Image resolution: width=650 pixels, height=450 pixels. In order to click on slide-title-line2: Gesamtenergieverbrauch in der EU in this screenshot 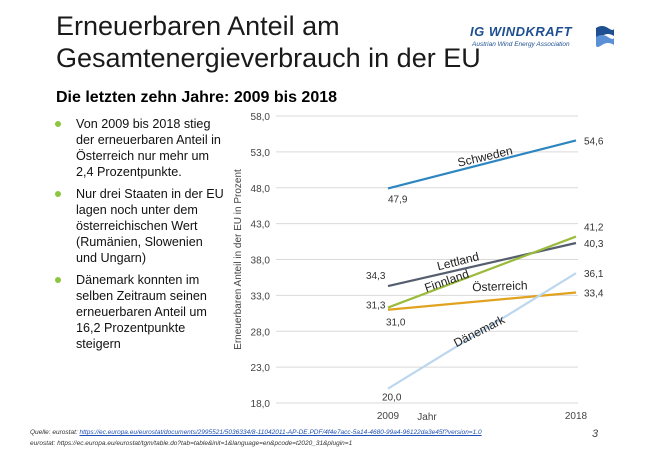, I will do `click(268, 58)`.